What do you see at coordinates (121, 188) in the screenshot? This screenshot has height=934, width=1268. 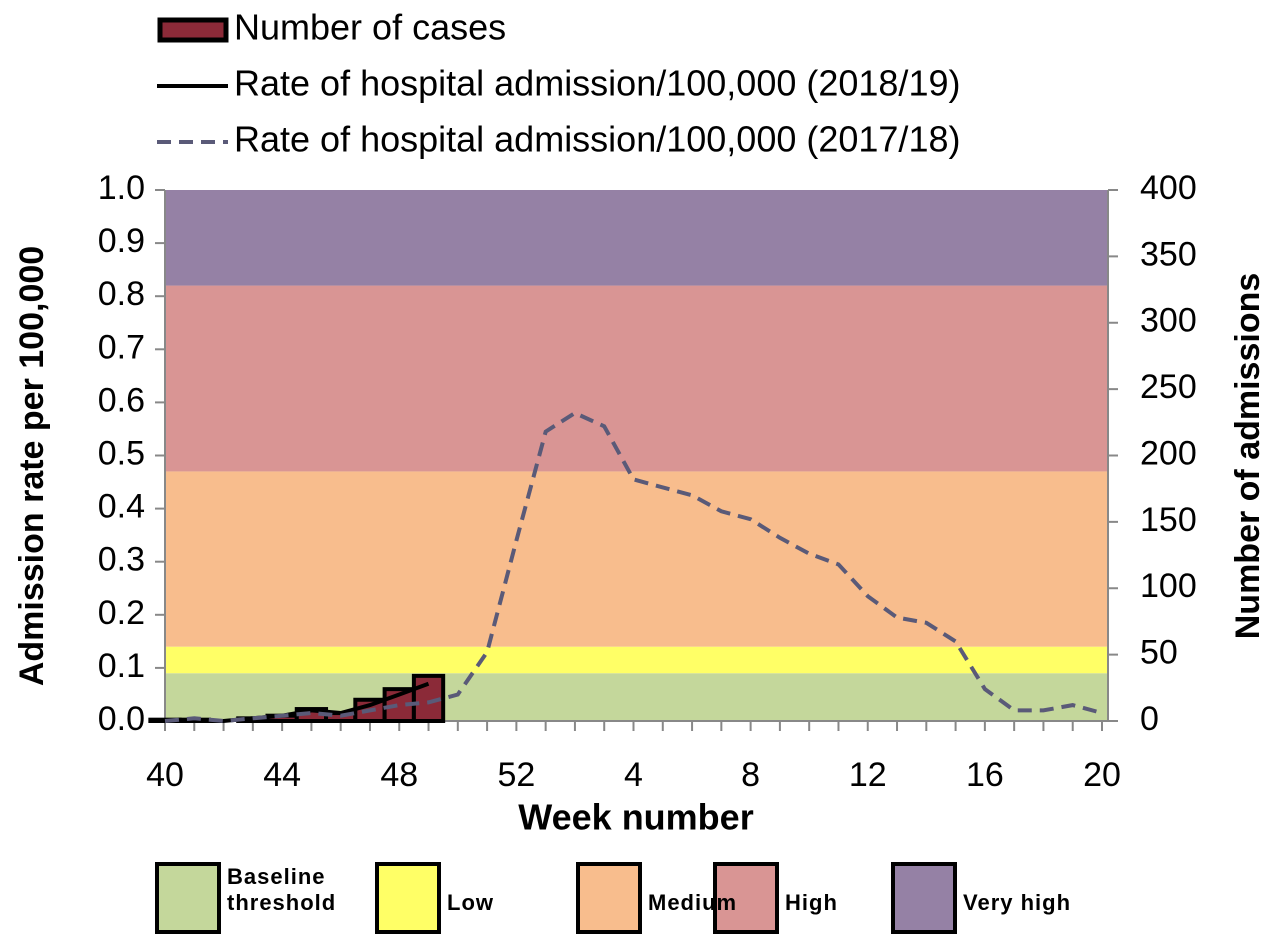 I see `y-tick-label: 1.0` at bounding box center [121, 188].